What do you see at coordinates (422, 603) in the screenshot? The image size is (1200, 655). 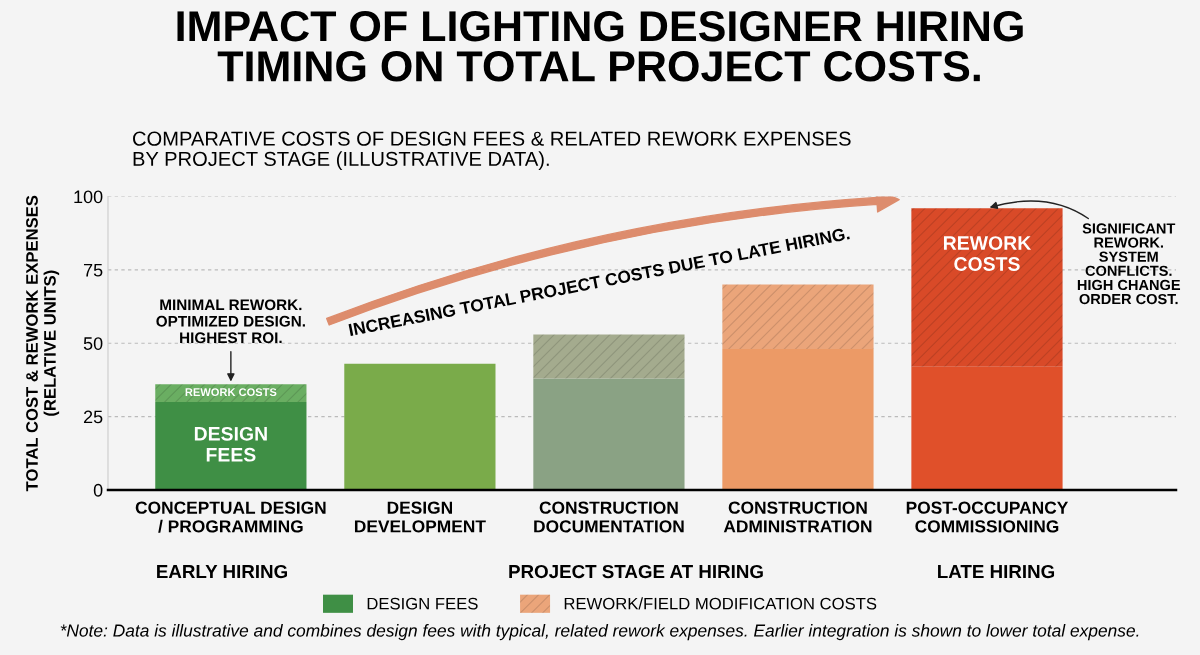 I see `legend-label: DESIGN FEES` at bounding box center [422, 603].